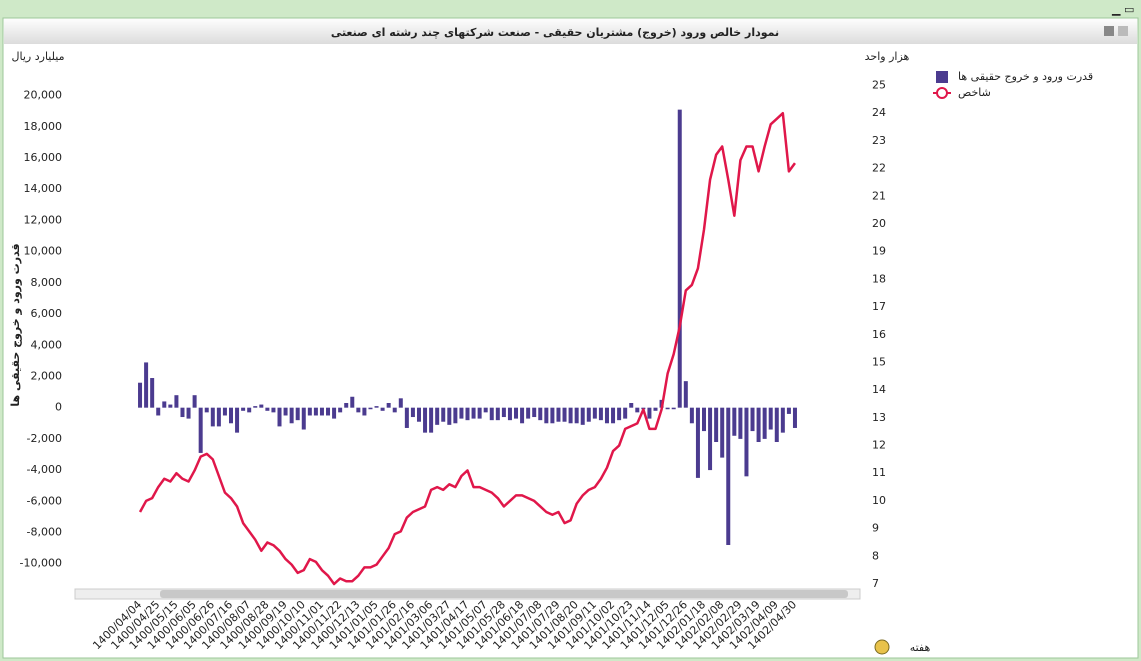  What do you see at coordinates (879, 389) in the screenshot?
I see `y2-tick-label: 14` at bounding box center [879, 389].